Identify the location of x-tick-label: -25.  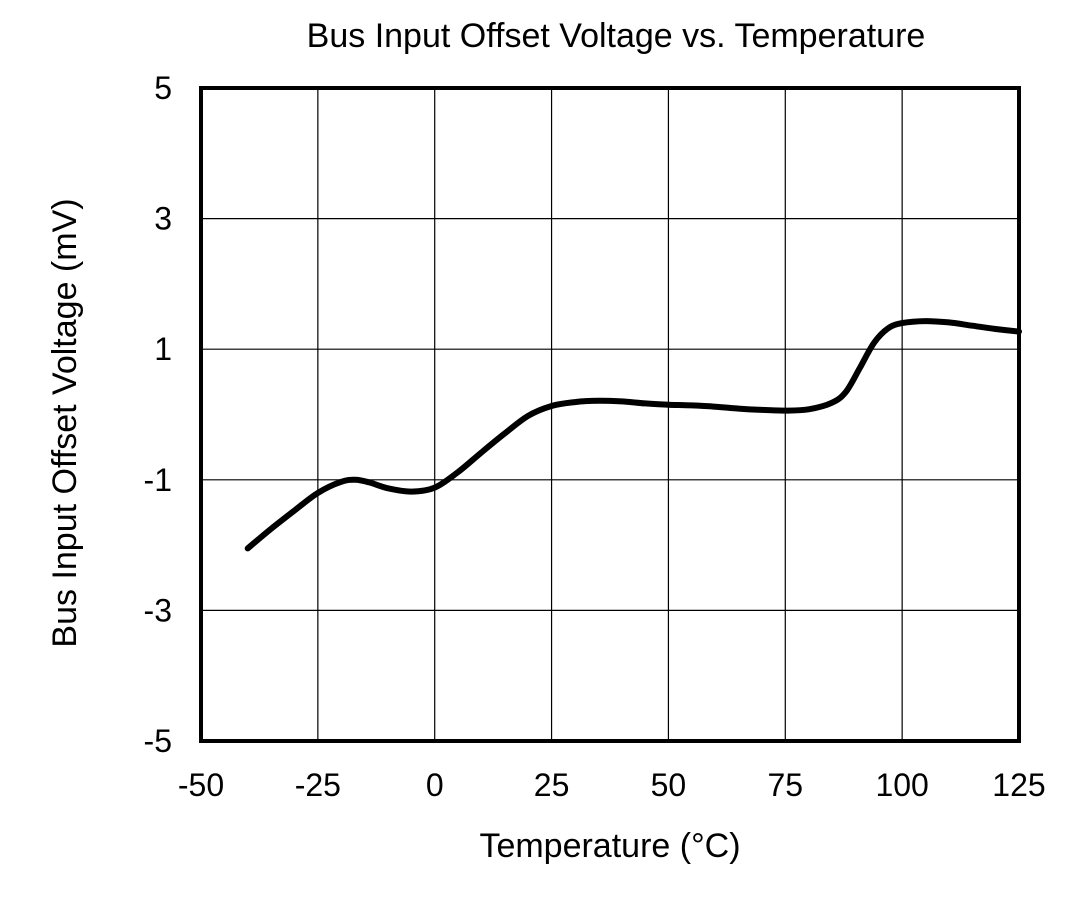
(318, 785).